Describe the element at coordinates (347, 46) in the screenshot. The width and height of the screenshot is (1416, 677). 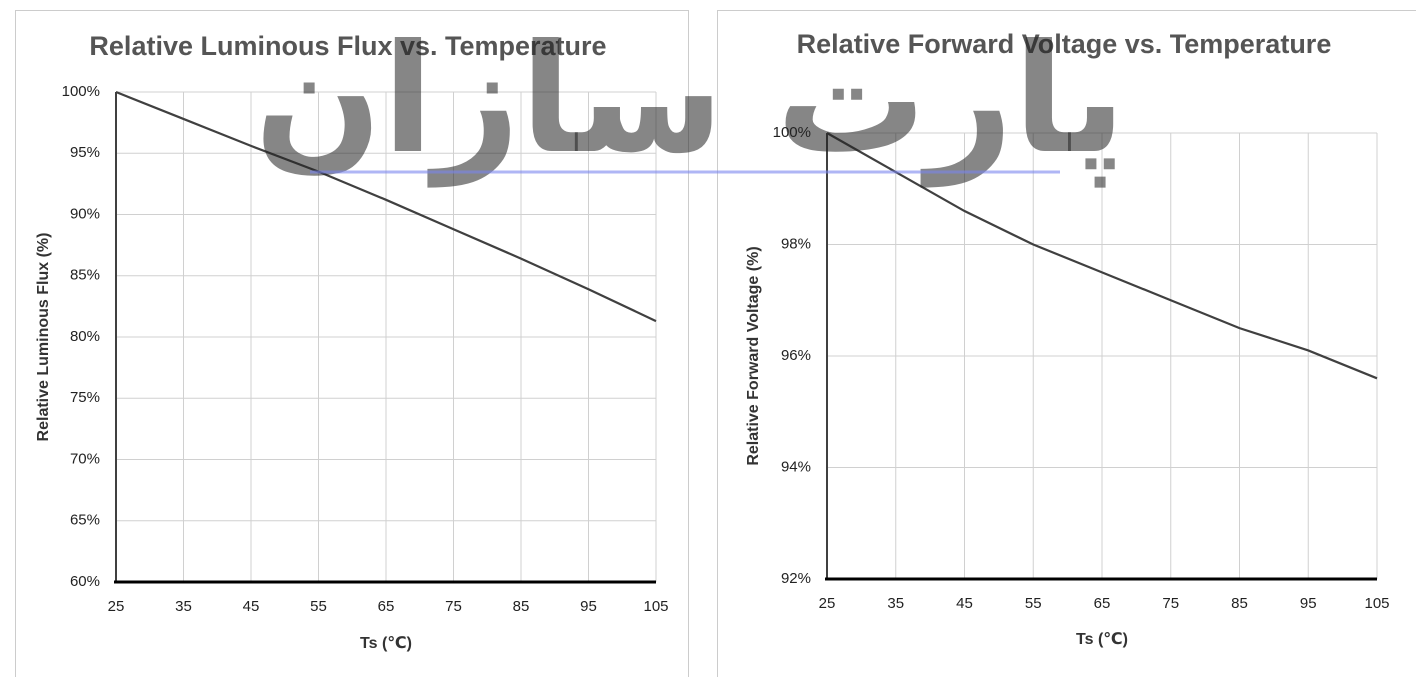
I see `chart-title: Relative Luminous Flux vs. Temperature` at that location.